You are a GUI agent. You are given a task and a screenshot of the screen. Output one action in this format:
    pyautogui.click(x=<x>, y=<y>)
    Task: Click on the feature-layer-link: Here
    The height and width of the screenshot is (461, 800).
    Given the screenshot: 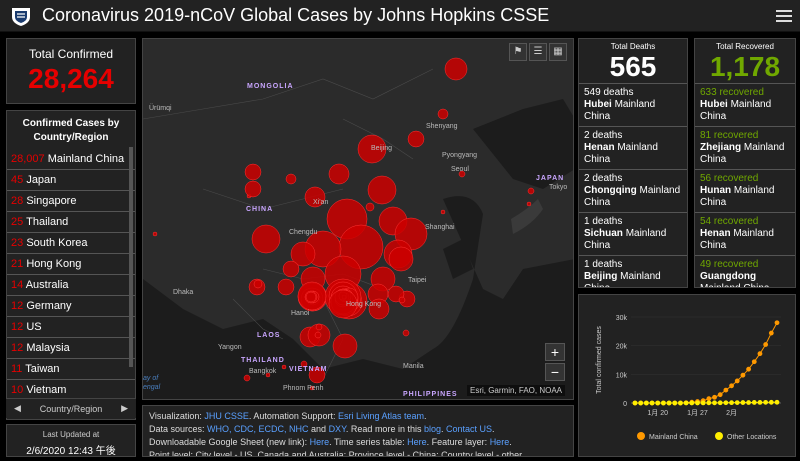 What is the action you would take?
    pyautogui.click(x=499, y=442)
    